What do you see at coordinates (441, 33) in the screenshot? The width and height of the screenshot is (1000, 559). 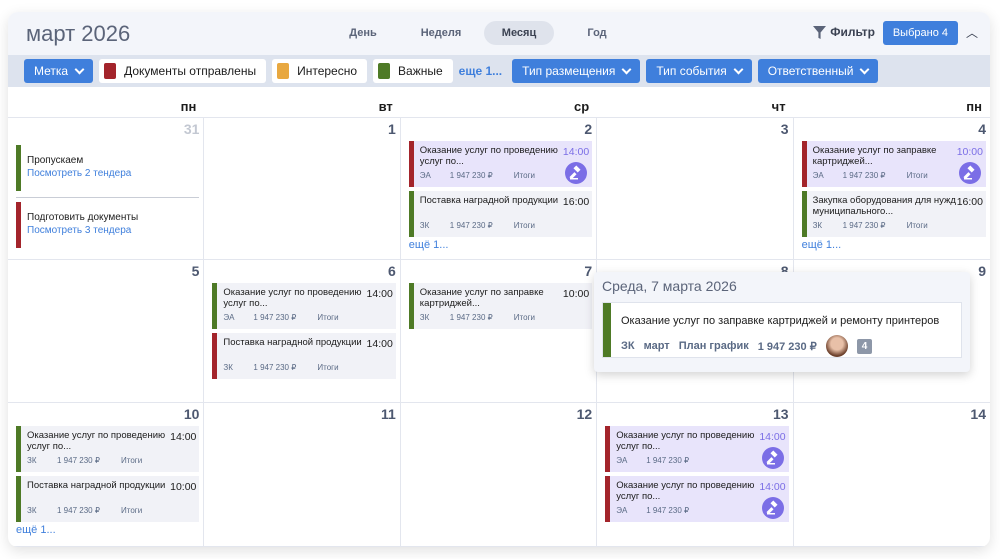 I see `tab-view-1: Неделя` at bounding box center [441, 33].